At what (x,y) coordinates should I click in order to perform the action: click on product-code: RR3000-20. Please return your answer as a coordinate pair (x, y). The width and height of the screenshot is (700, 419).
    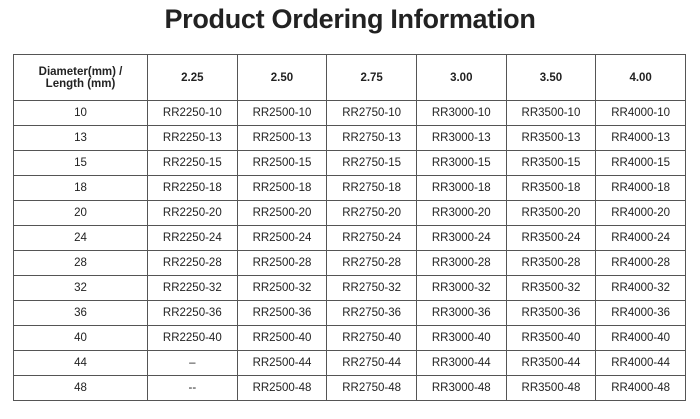
    Looking at the image, I should click on (461, 213).